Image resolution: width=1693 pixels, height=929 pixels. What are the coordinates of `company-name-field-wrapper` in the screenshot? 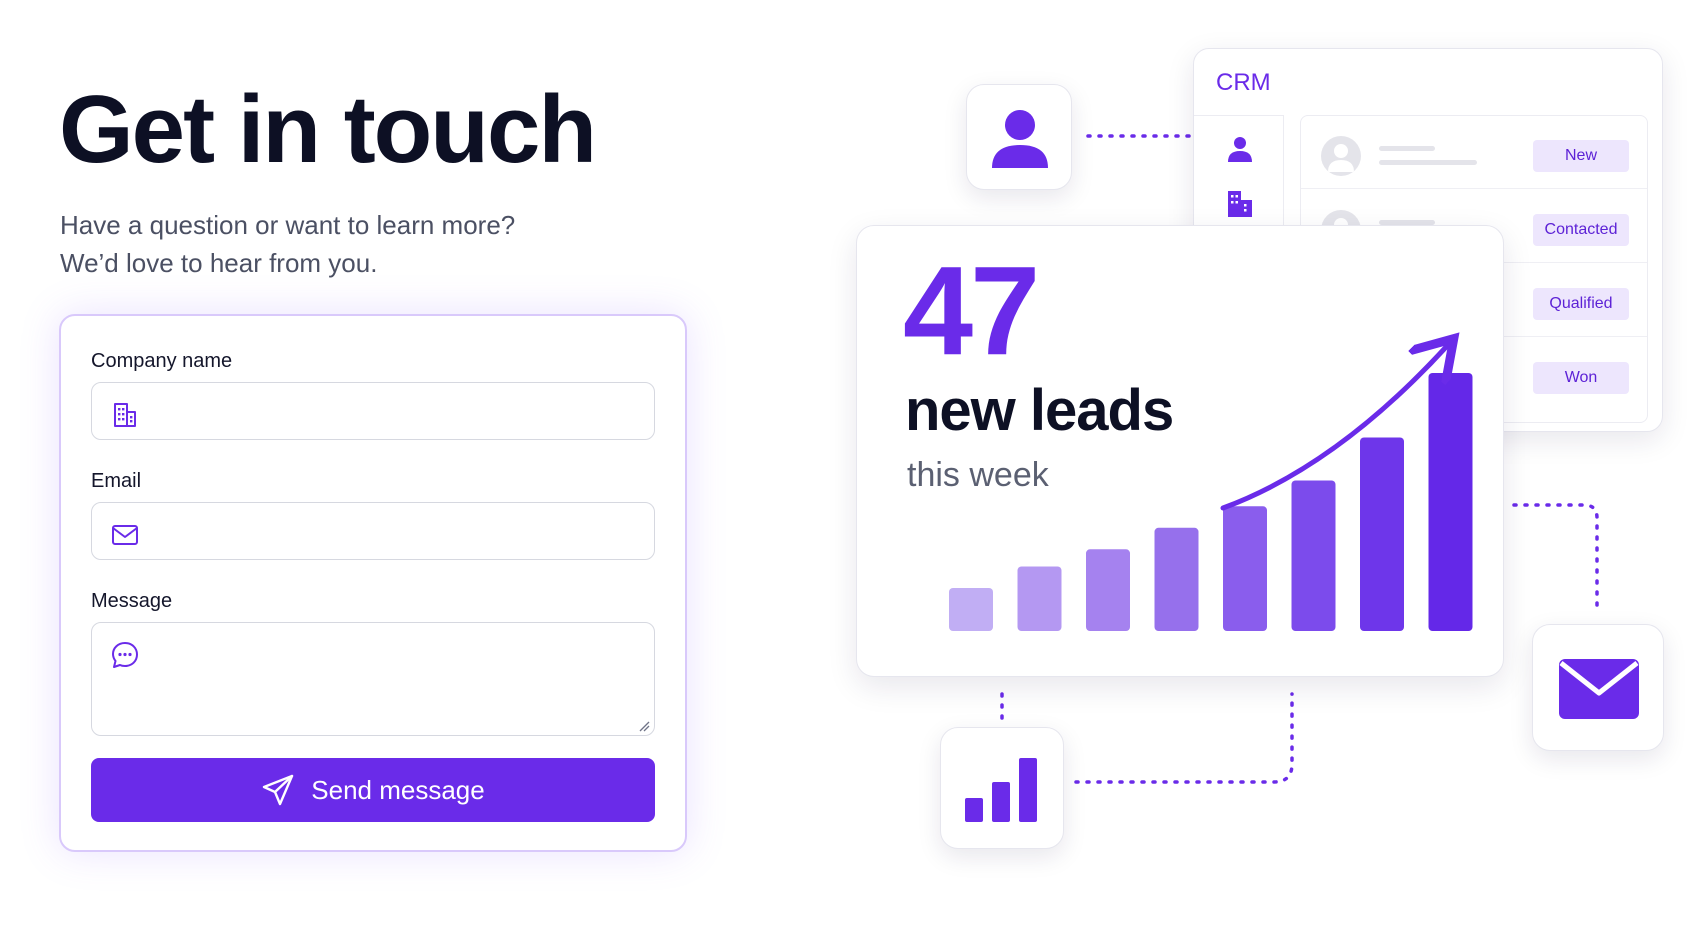 It's located at (373, 411).